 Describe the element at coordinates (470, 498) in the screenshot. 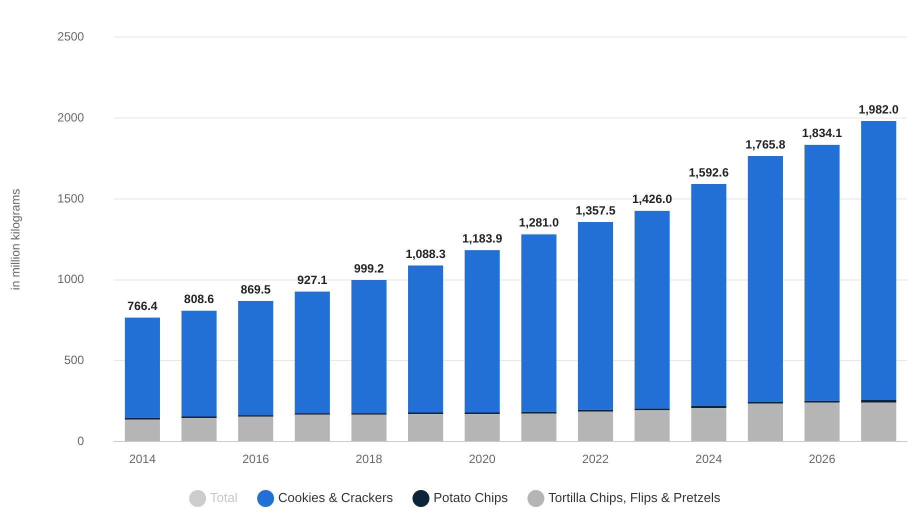

I see `legend-label: Potato Chips` at that location.